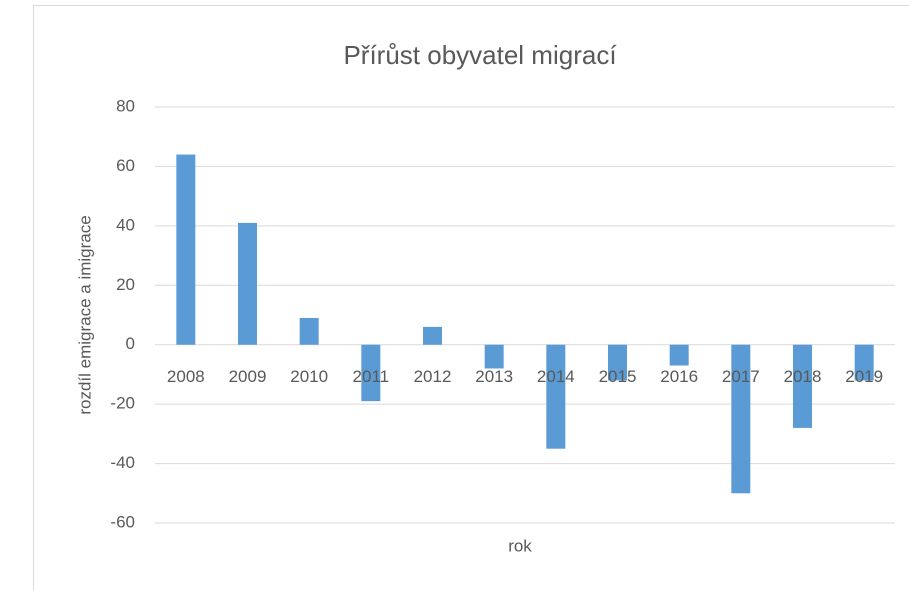 Image resolution: width=909 pixels, height=590 pixels. I want to click on x-tick-label: 2014, so click(556, 376).